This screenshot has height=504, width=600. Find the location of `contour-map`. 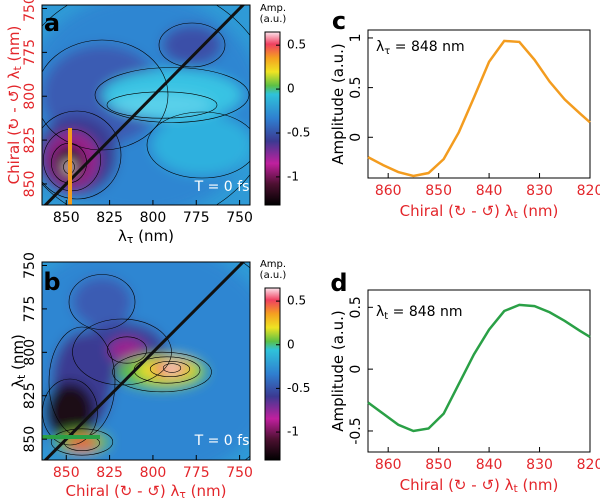

contour-map is located at coordinates (146, 105).